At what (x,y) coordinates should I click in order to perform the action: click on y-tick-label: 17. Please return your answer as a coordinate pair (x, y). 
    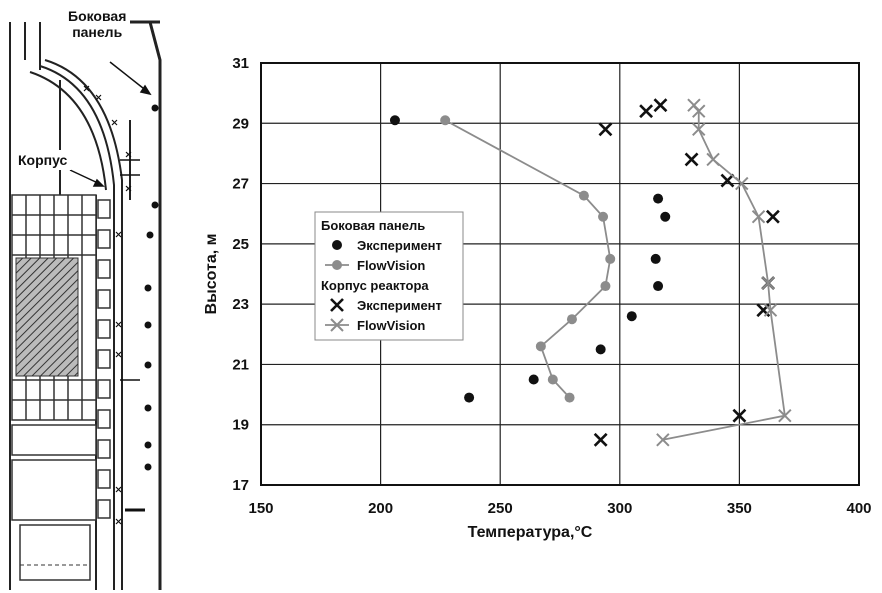
    Looking at the image, I should click on (240, 485).